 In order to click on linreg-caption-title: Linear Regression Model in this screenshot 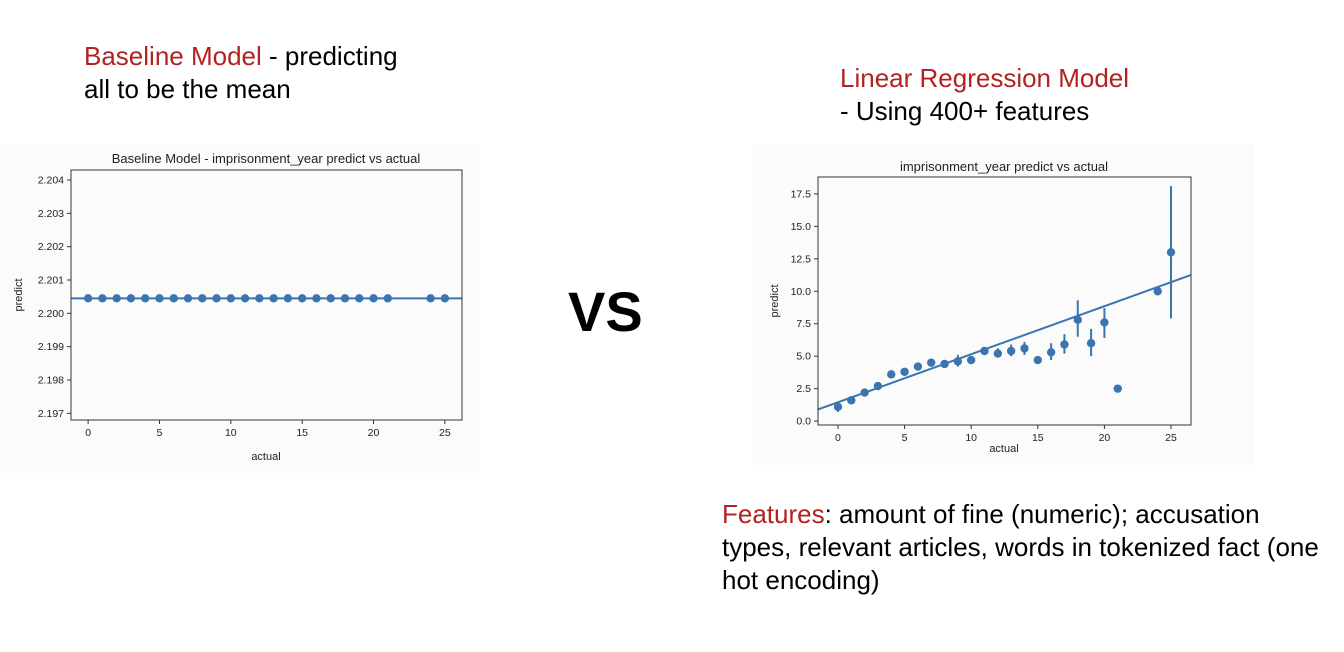, I will do `click(985, 78)`.